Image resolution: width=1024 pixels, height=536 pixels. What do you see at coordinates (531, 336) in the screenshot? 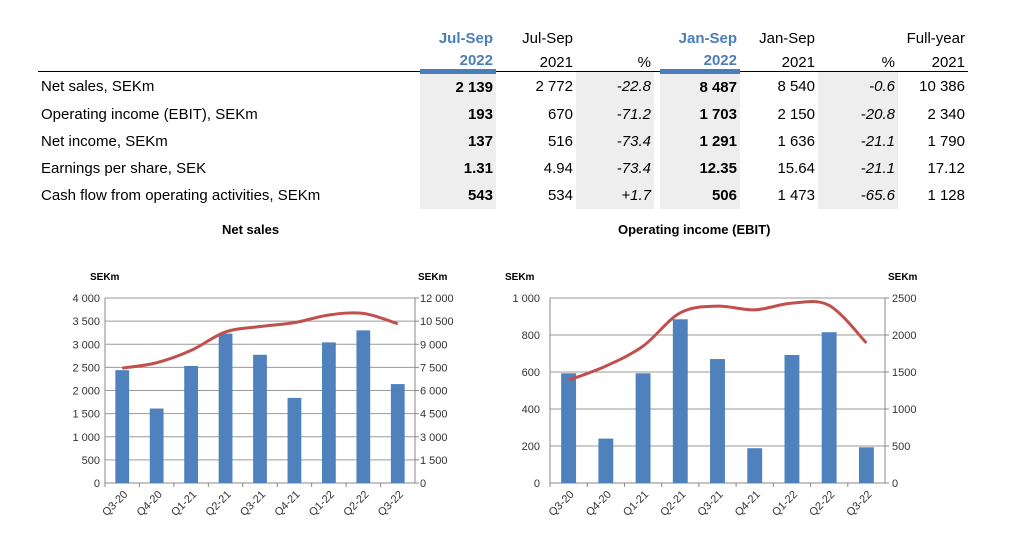
I see `y-tick-label: 800` at bounding box center [531, 336].